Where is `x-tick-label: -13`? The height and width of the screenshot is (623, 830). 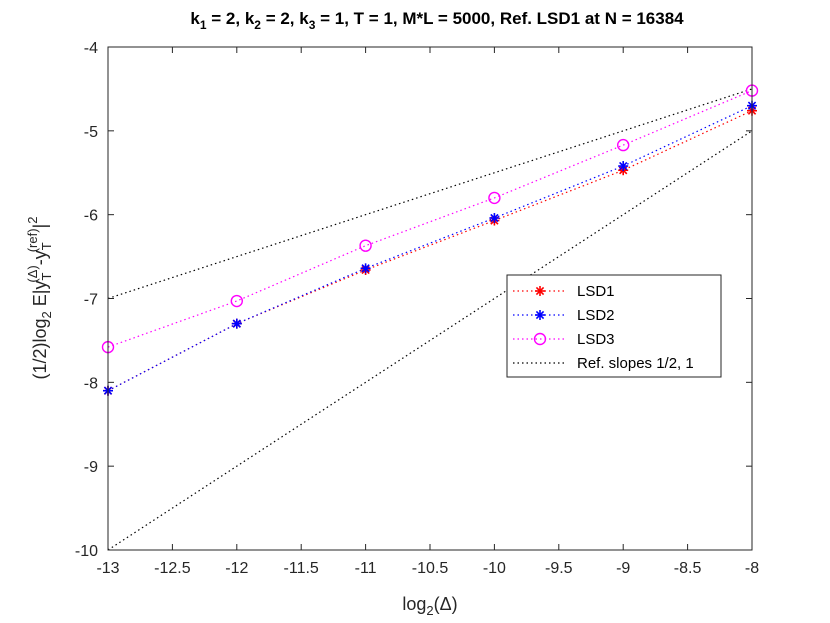
x-tick-label: -13 is located at coordinates (107, 568).